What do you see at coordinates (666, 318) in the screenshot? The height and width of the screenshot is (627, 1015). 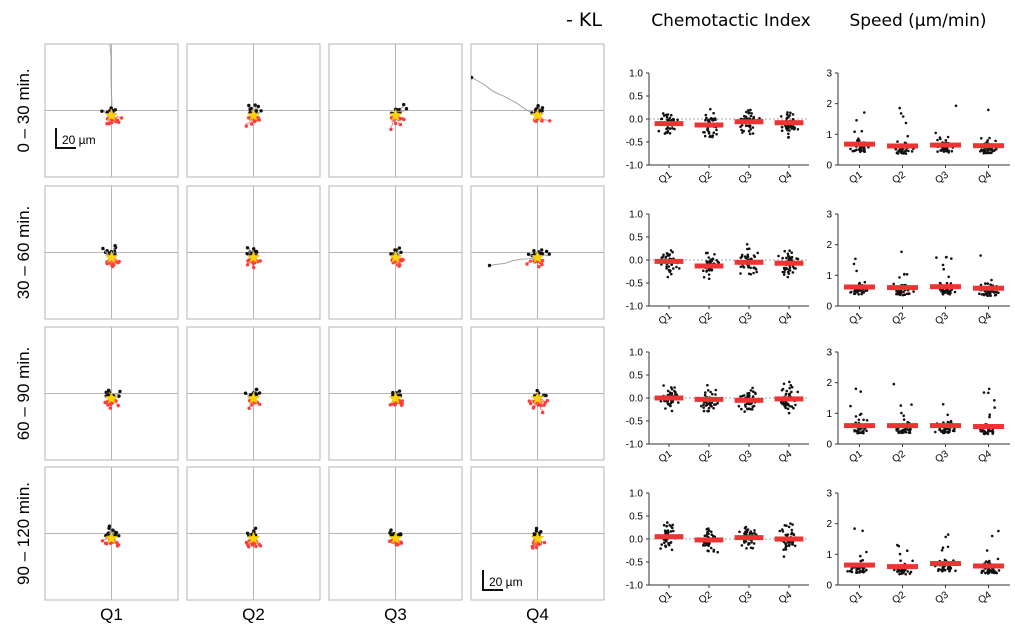 I see `x-tick-label: Q1` at bounding box center [666, 318].